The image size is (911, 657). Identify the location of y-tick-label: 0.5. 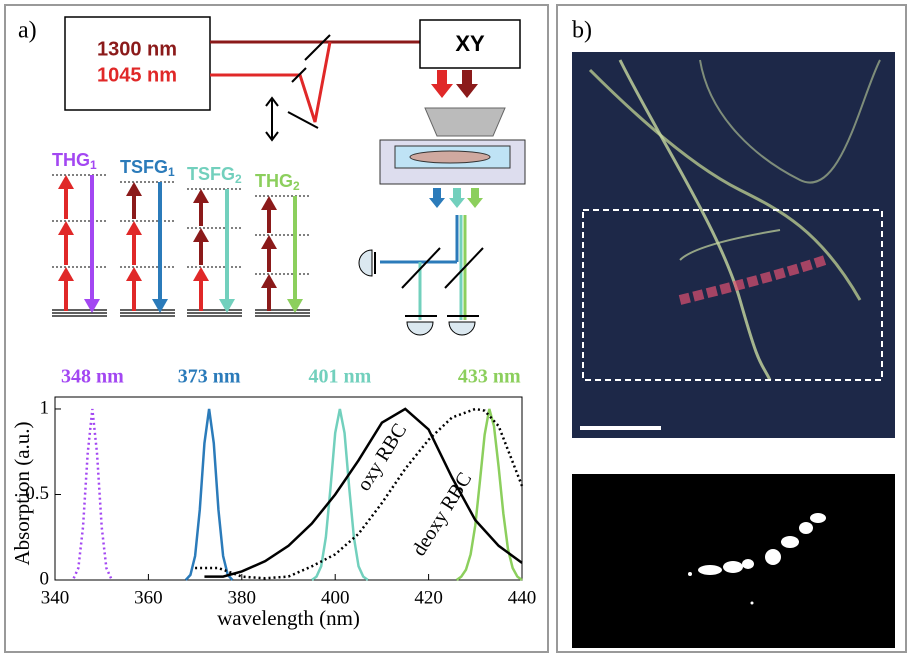
(37, 493).